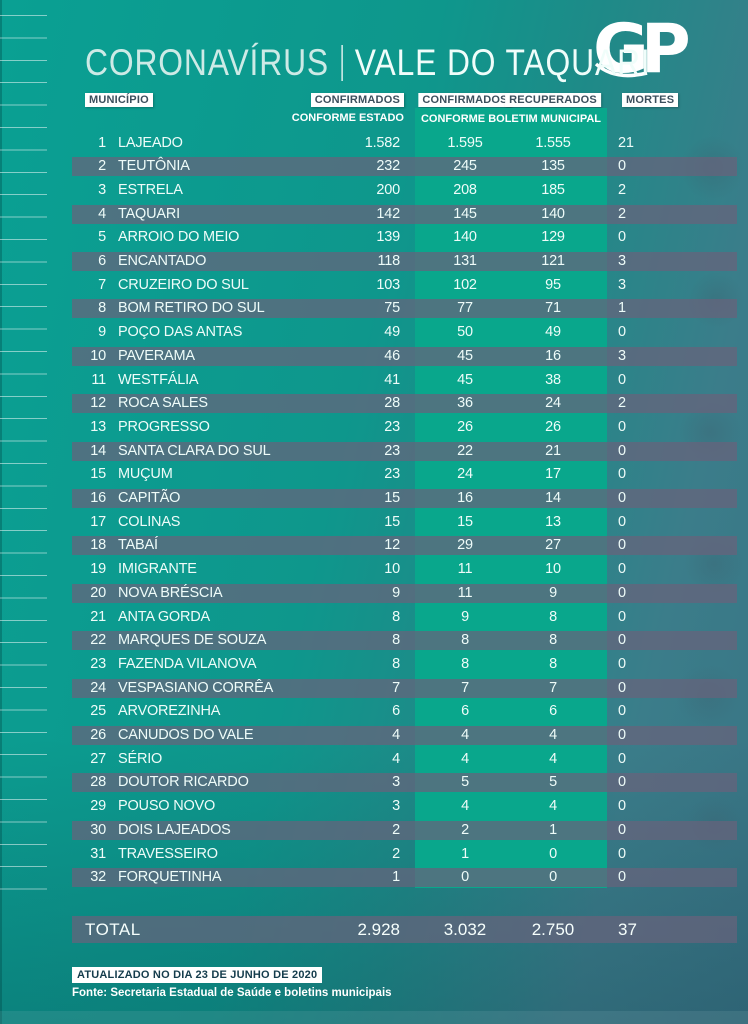 The height and width of the screenshot is (1024, 748). What do you see at coordinates (98, 806) in the screenshot?
I see `row-number: 29` at bounding box center [98, 806].